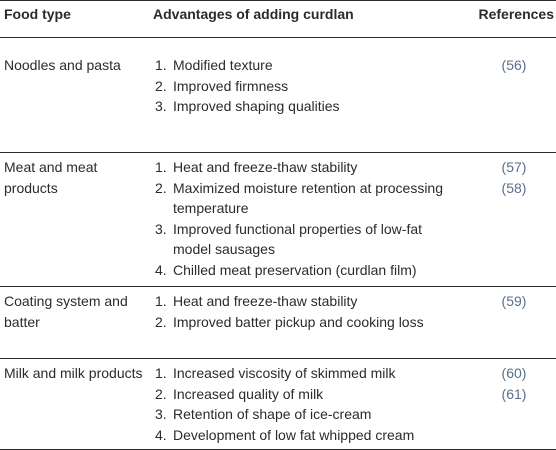  What do you see at coordinates (510, 322) in the screenshot?
I see `references-cell: (59)` at bounding box center [510, 322].